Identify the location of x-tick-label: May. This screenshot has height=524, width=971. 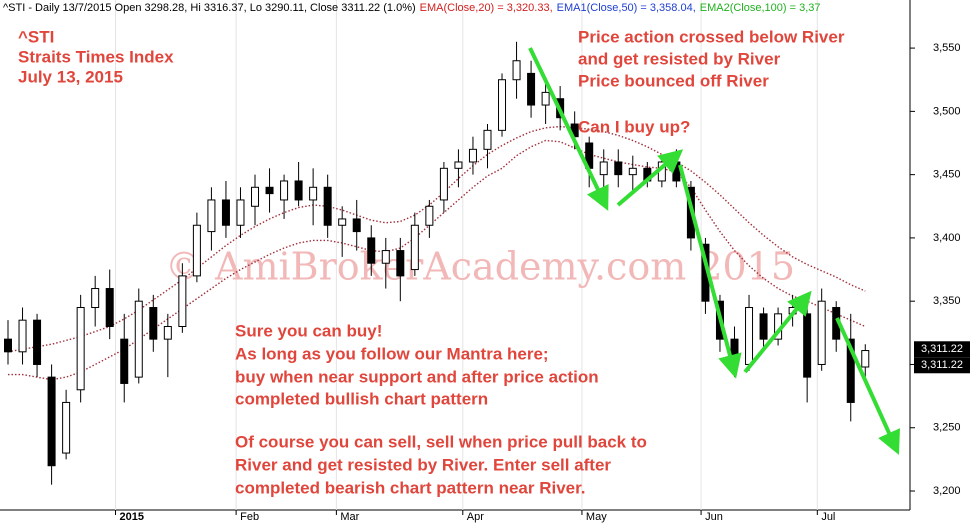
(596, 517).